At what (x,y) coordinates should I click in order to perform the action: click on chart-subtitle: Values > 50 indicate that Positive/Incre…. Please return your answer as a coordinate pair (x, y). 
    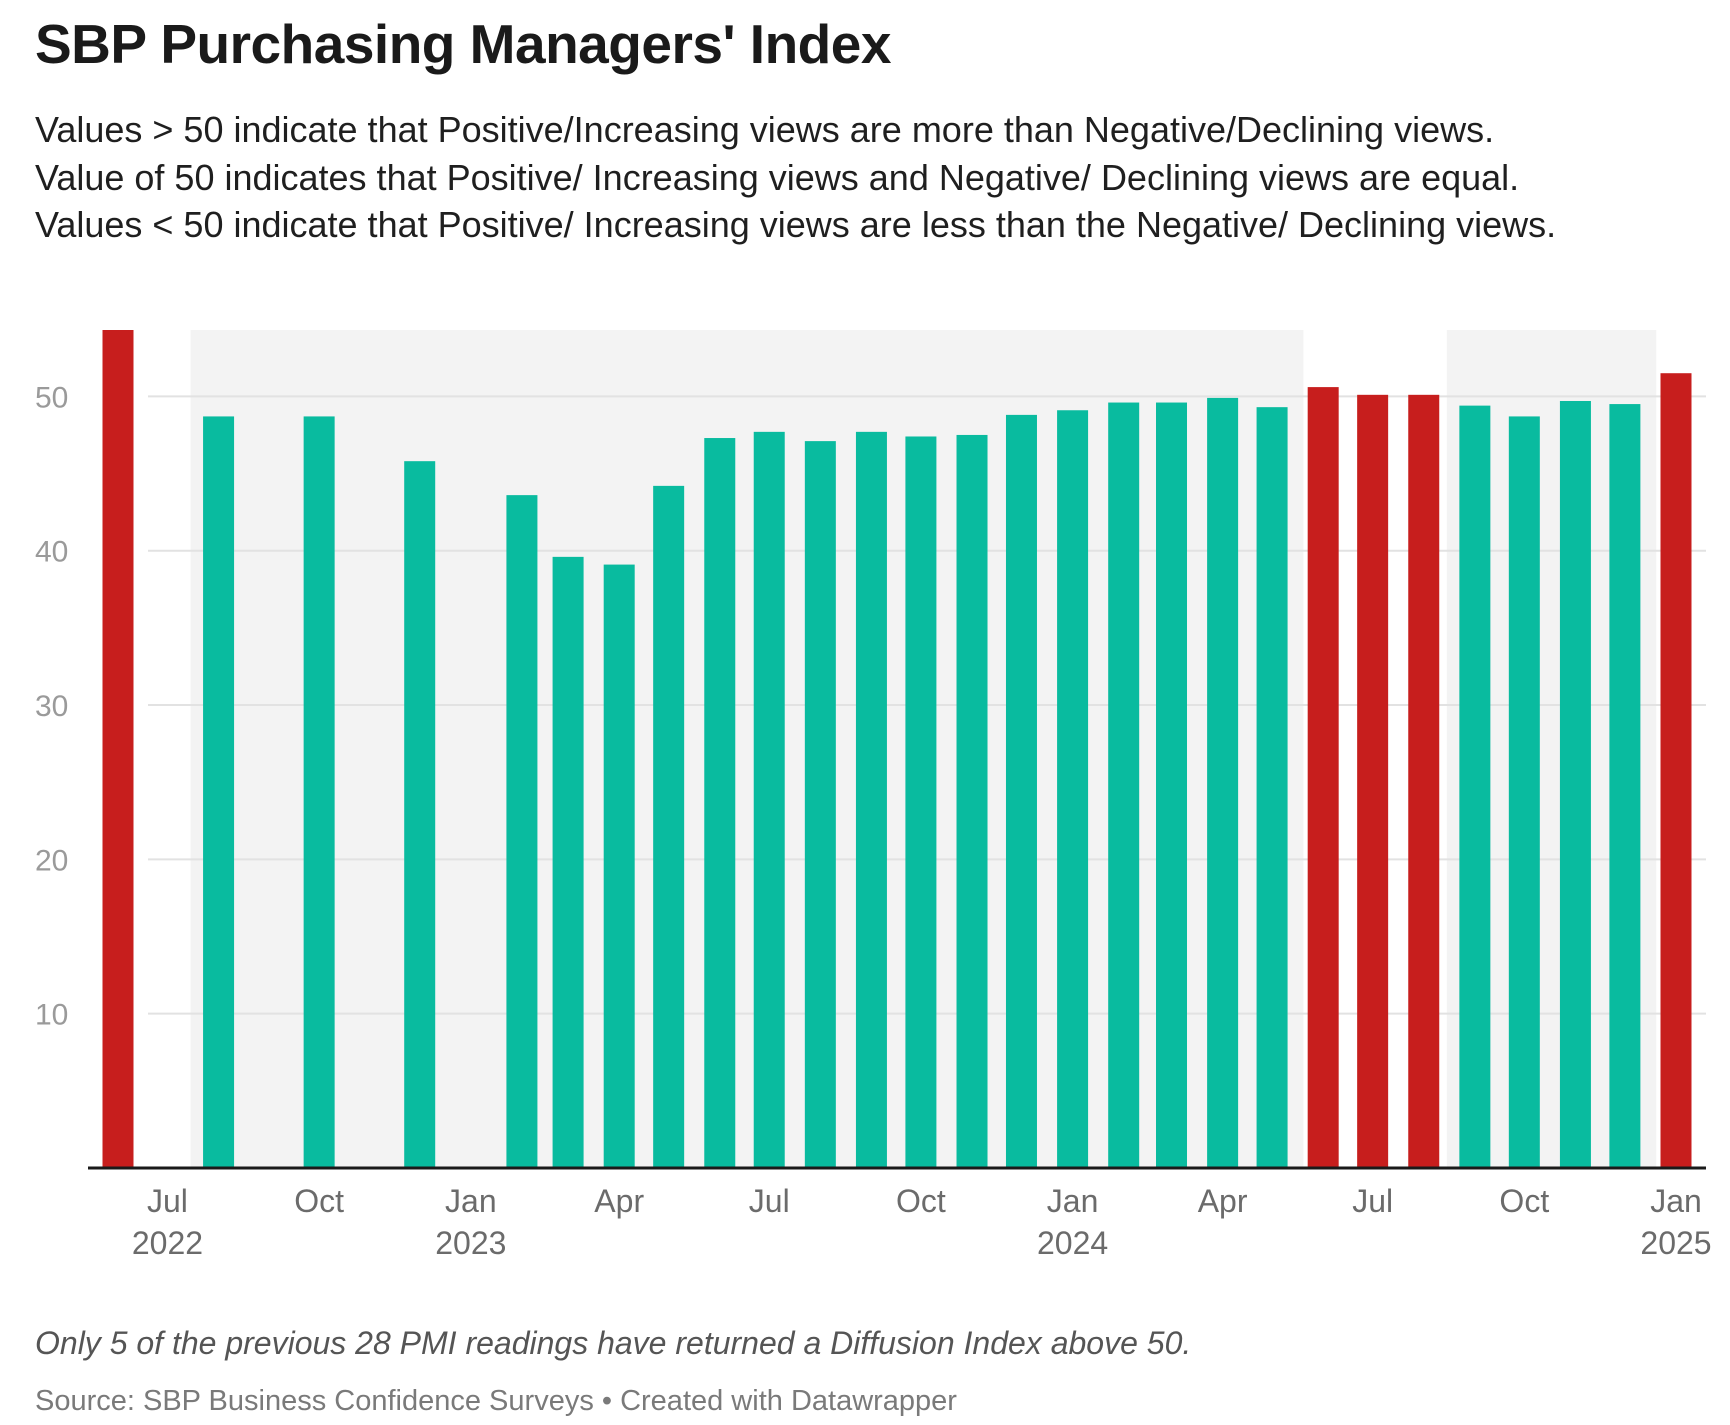
    Looking at the image, I should click on (795, 177).